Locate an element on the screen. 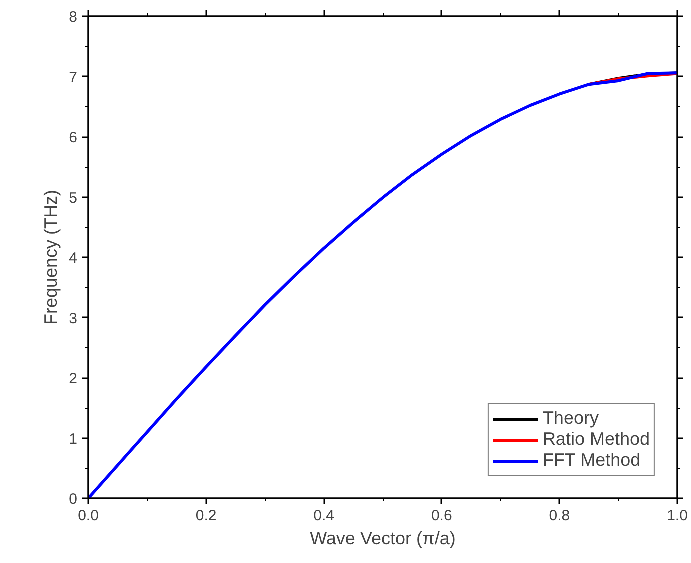 Image resolution: width=691 pixels, height=563 pixels. x-tick-label: 0.4 is located at coordinates (324, 516).